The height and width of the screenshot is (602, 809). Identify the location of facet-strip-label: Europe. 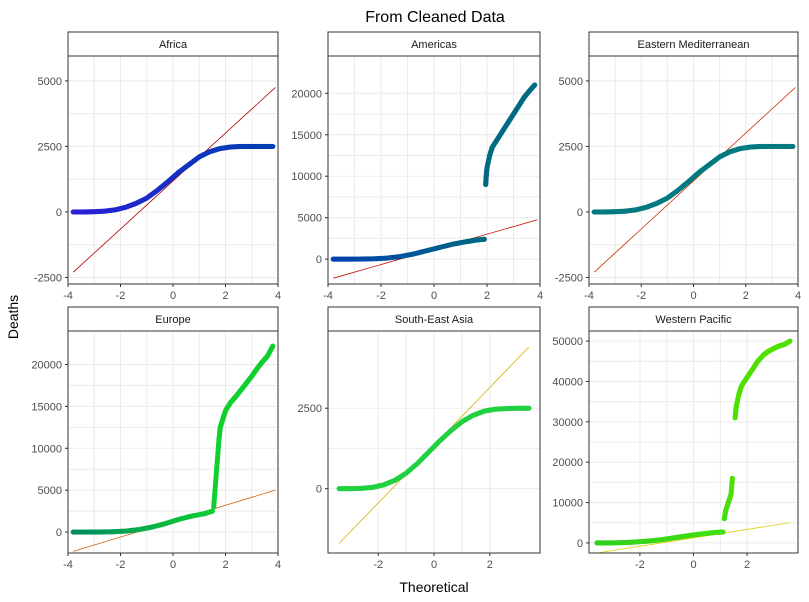
(172, 320).